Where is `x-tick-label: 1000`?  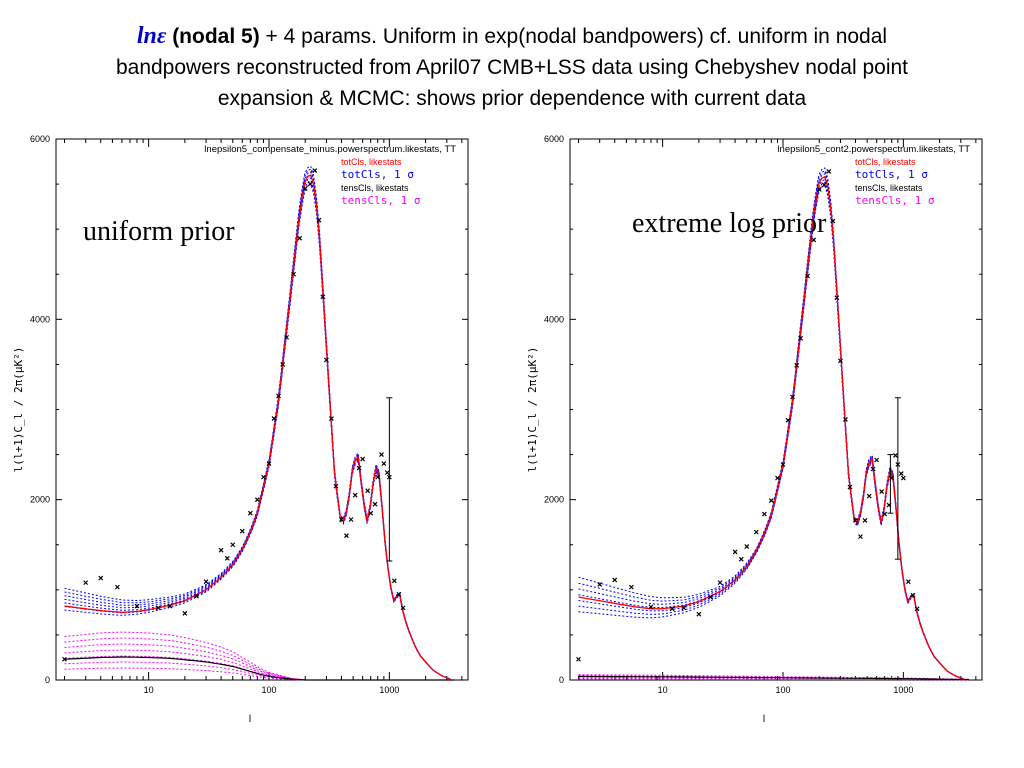
x-tick-label: 1000 is located at coordinates (903, 690).